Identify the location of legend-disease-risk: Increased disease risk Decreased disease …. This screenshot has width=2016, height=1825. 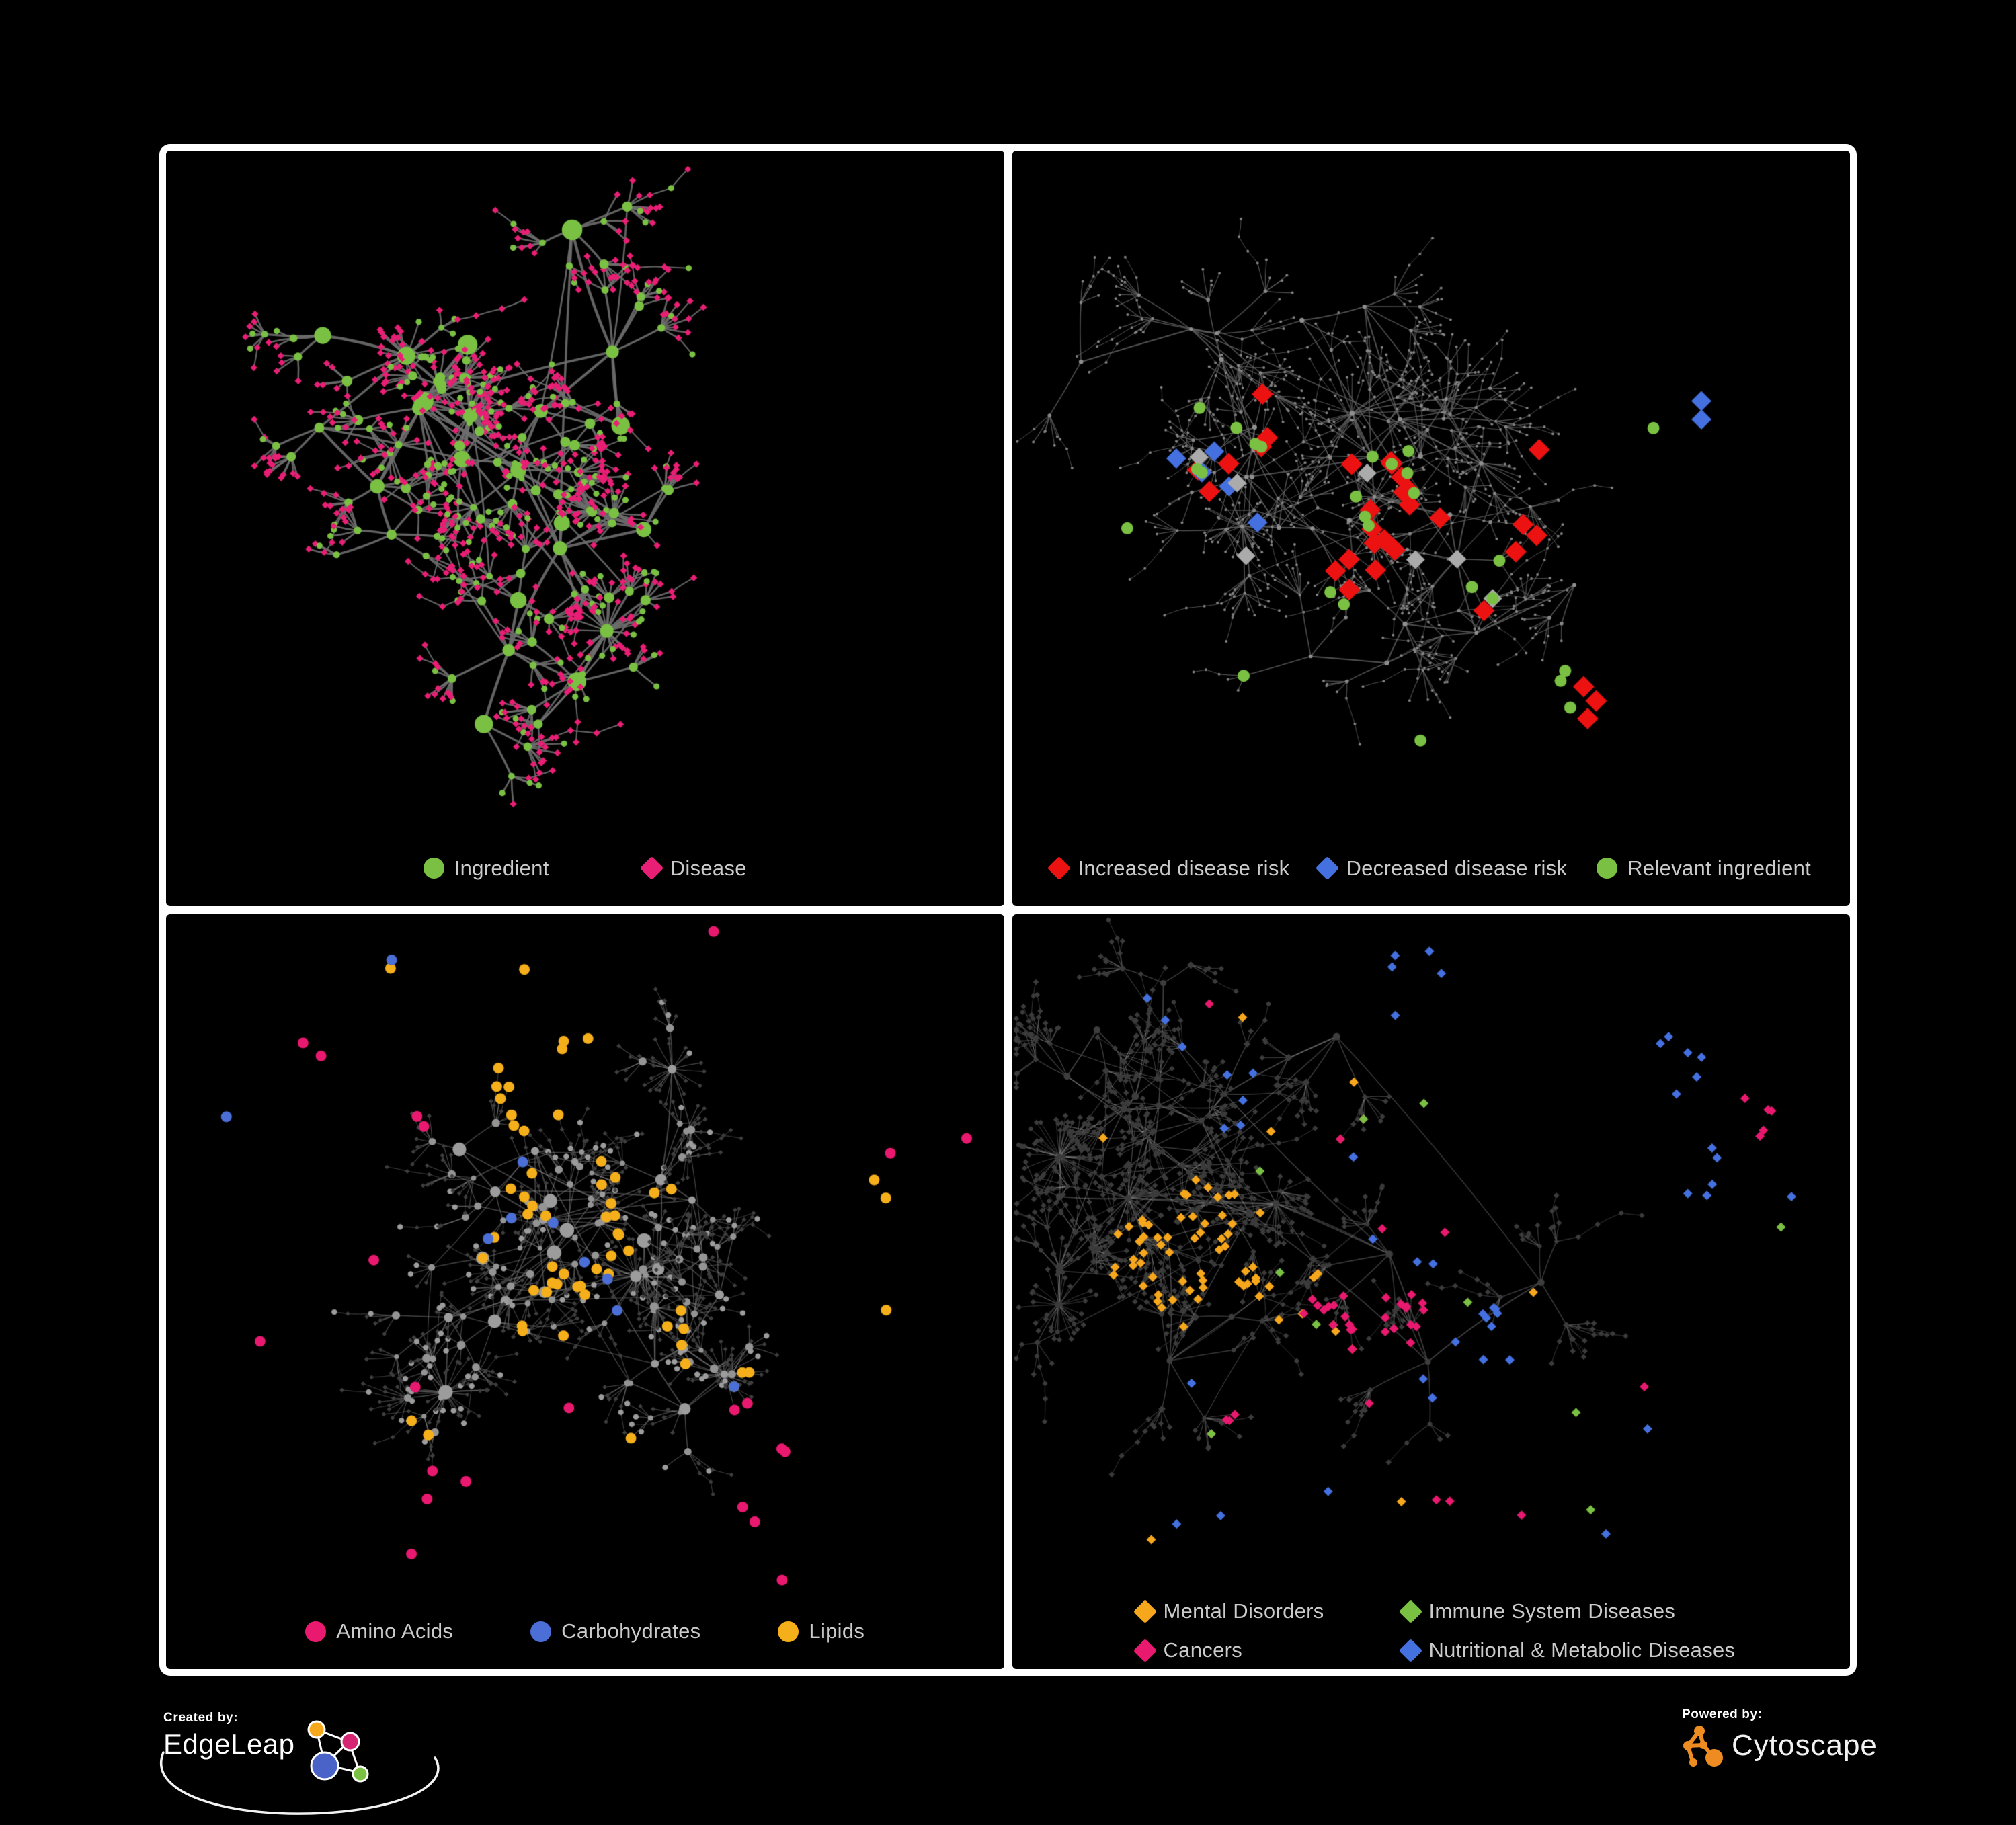
(1431, 868).